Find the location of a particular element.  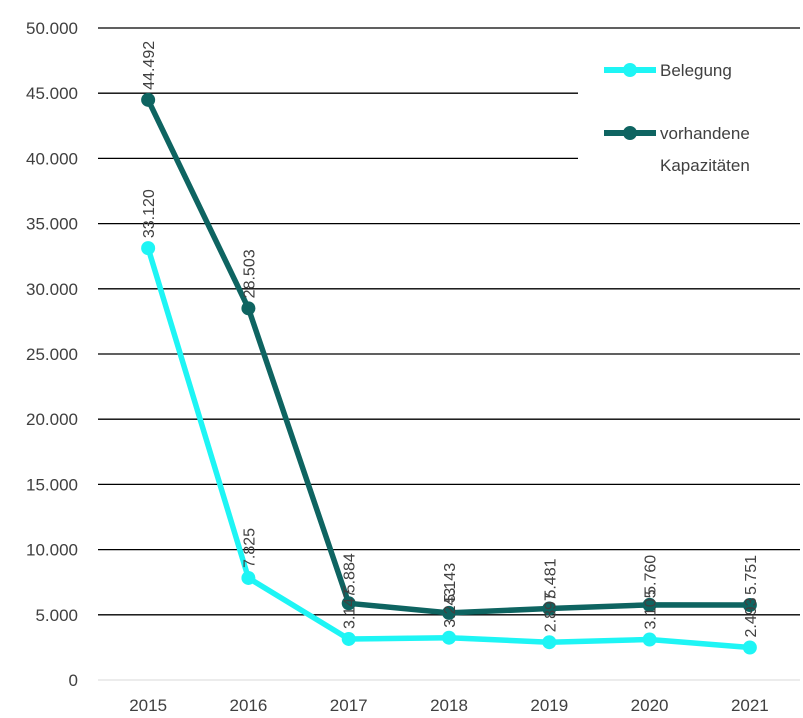

y-tick-label: 35.000 is located at coordinates (52, 224).